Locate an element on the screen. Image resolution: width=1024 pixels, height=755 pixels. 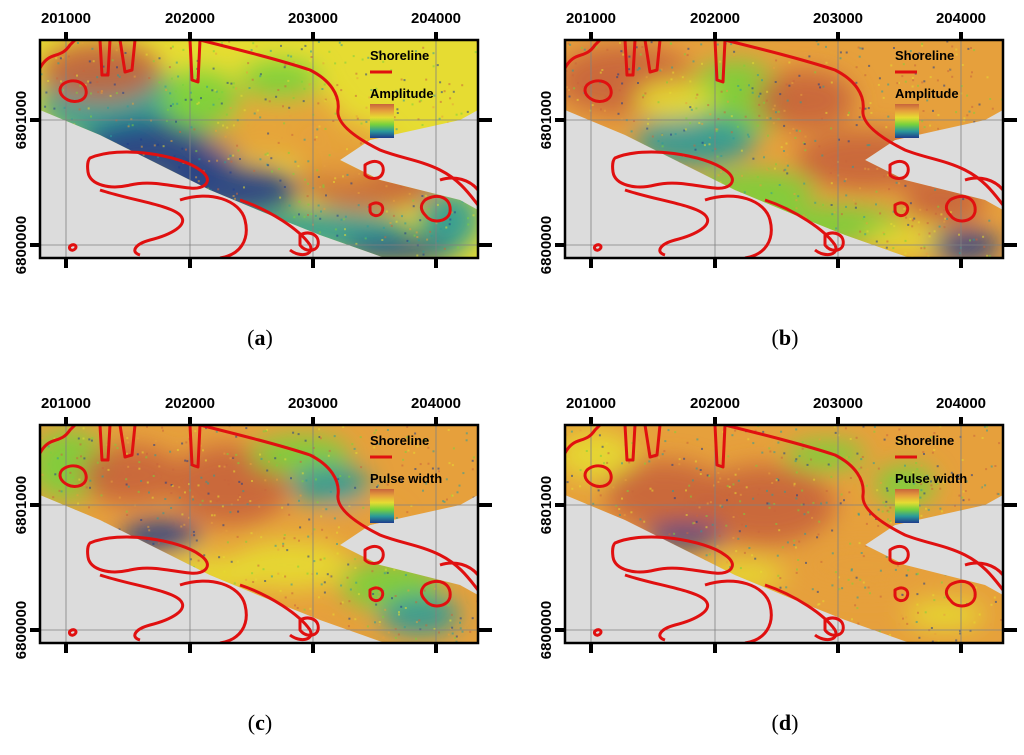
caption-letter-b: b is located at coordinates (785, 337).